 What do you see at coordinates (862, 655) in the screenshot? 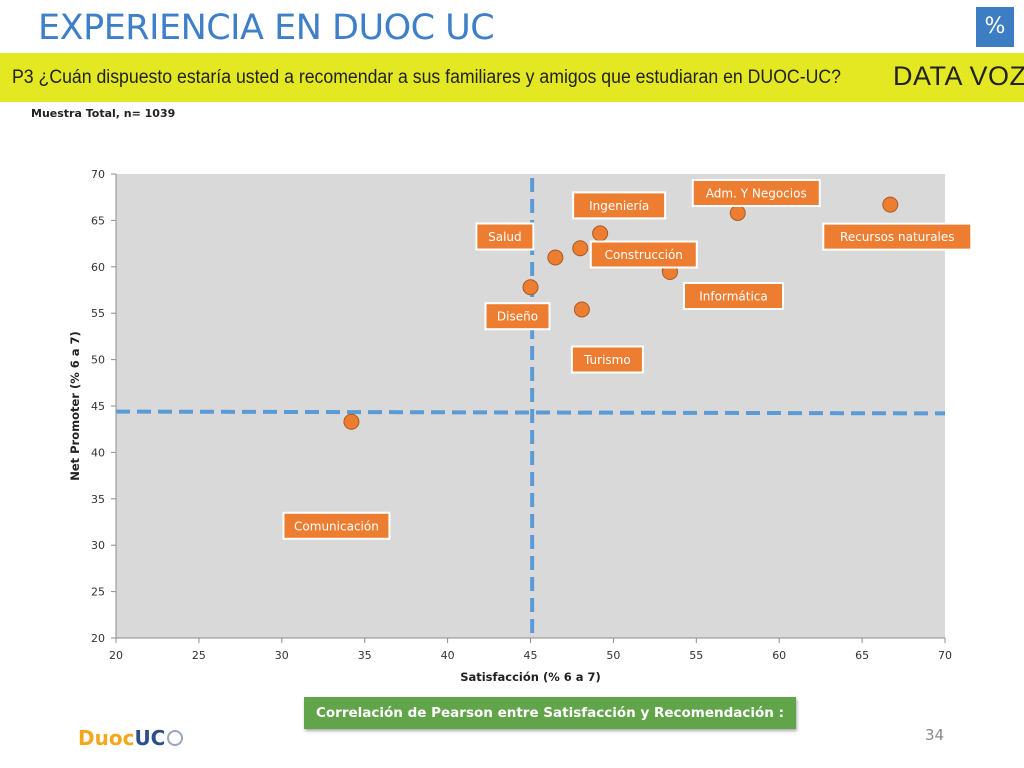
I see `x-tick-label: 65` at bounding box center [862, 655].